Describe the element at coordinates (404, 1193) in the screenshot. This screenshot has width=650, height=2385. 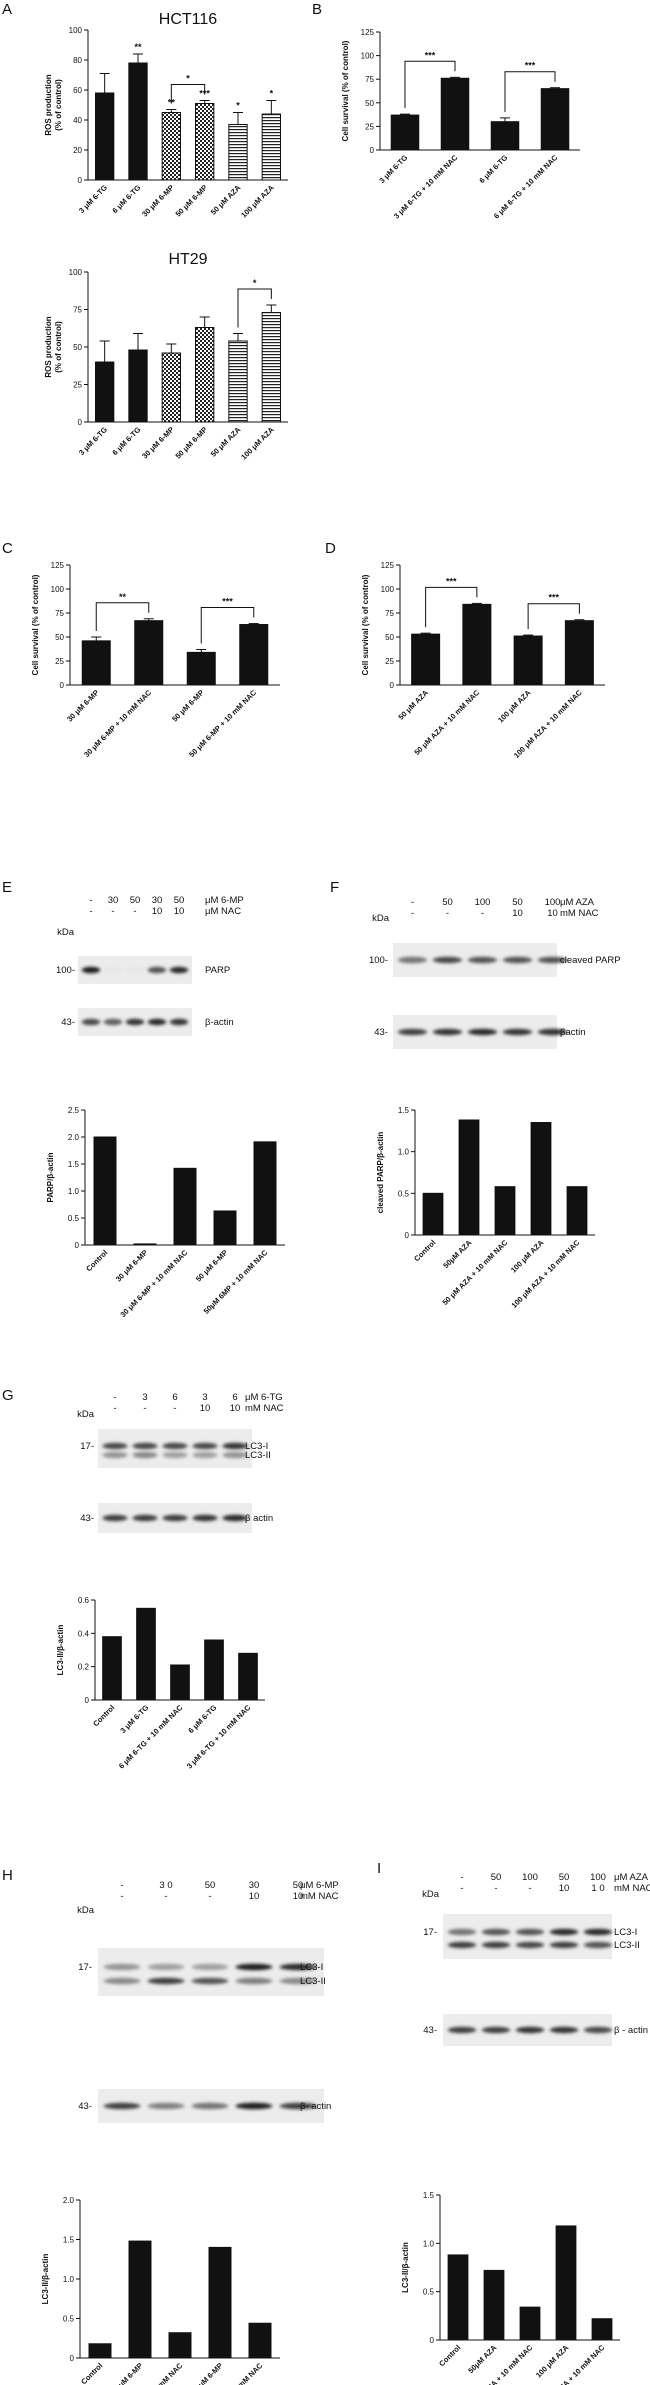
I see `y-tick-label: 0.5` at that location.